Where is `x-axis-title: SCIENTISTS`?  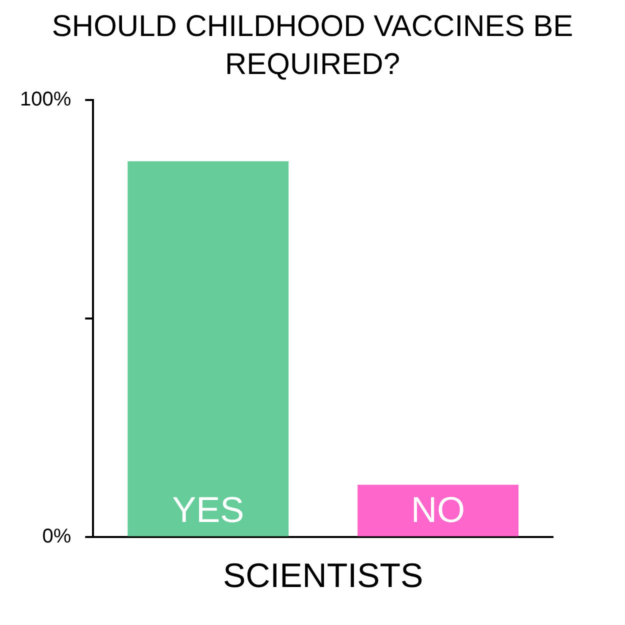
x-axis-title: SCIENTISTS is located at coordinates (323, 575).